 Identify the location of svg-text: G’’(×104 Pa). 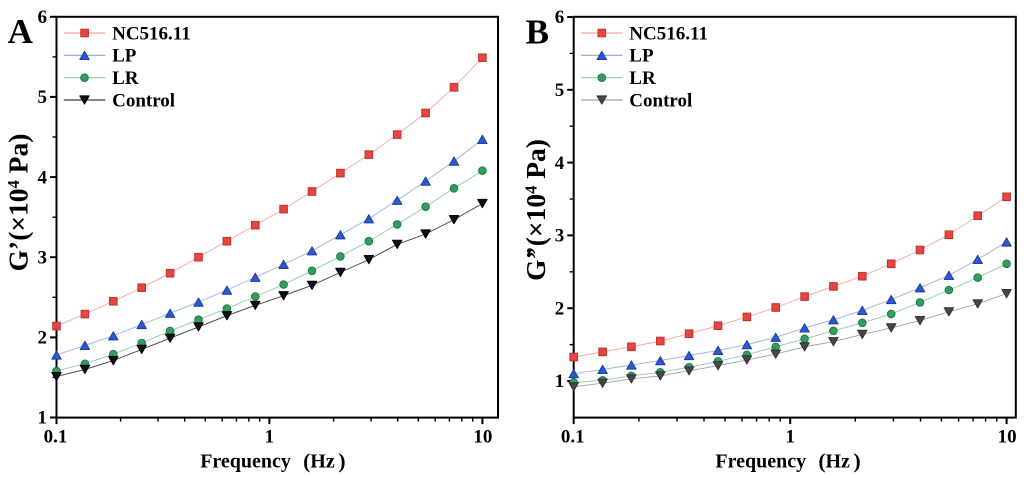
(535, 210).